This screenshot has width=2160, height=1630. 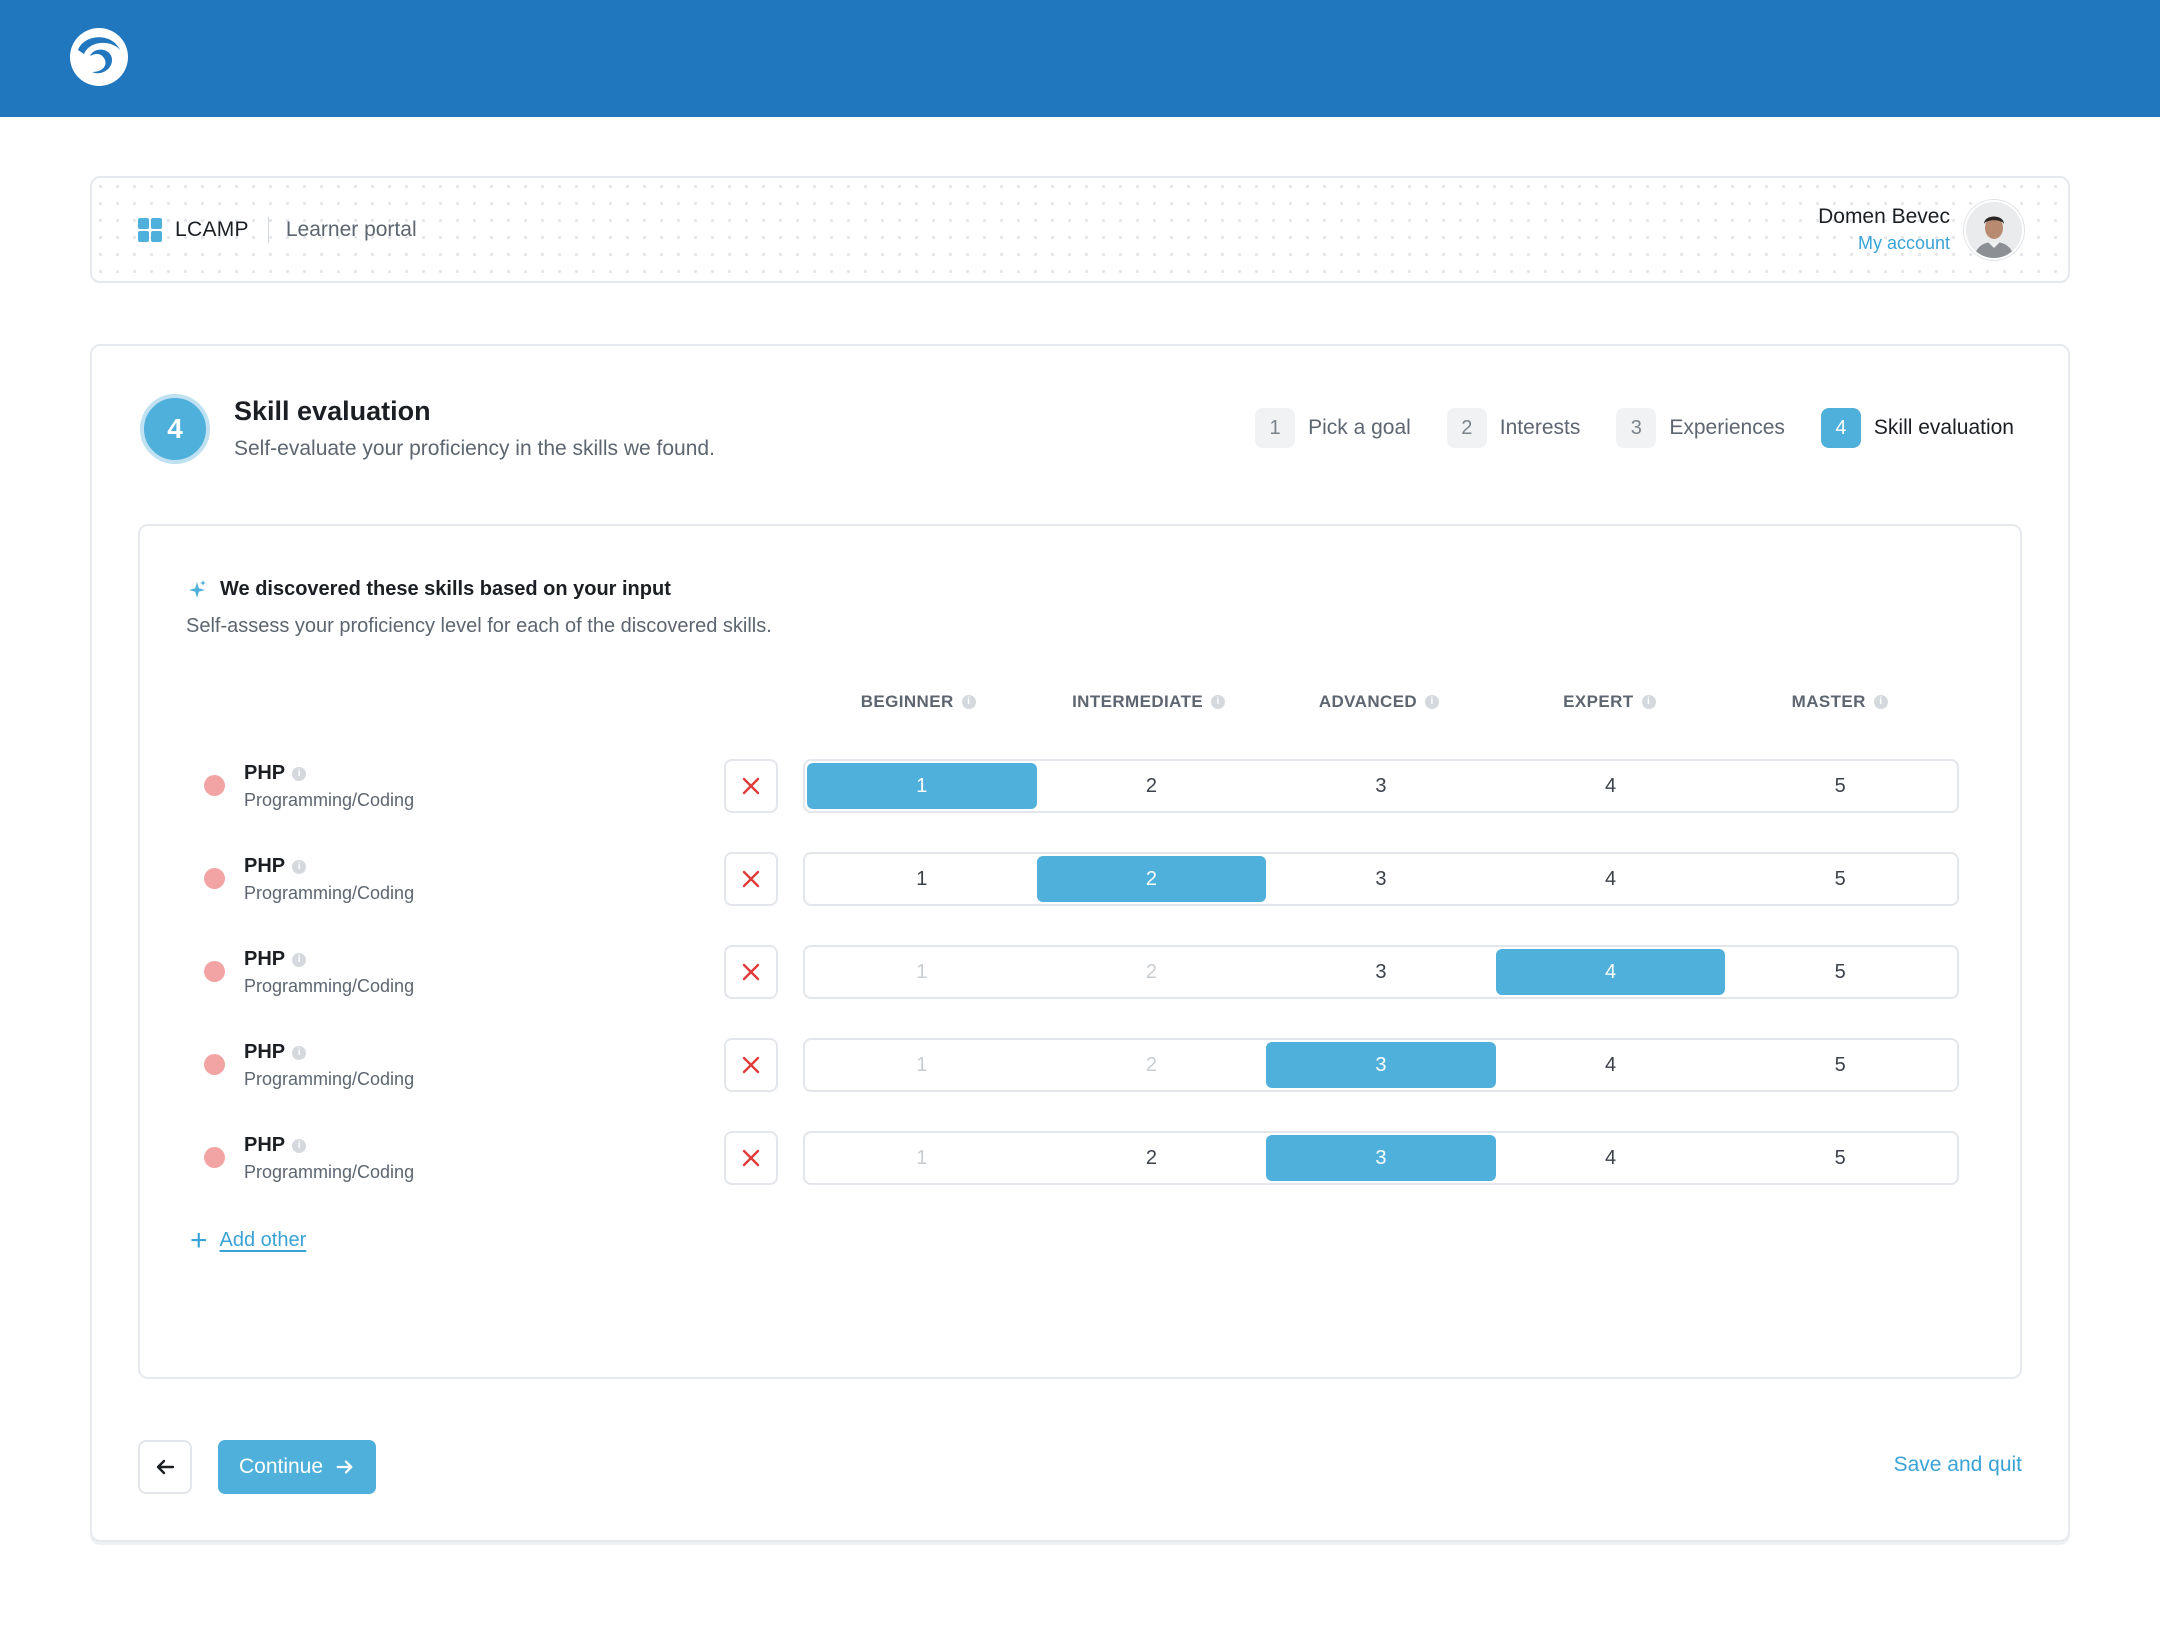 I want to click on save-and-quit-link: Save and quit, so click(x=1957, y=1464).